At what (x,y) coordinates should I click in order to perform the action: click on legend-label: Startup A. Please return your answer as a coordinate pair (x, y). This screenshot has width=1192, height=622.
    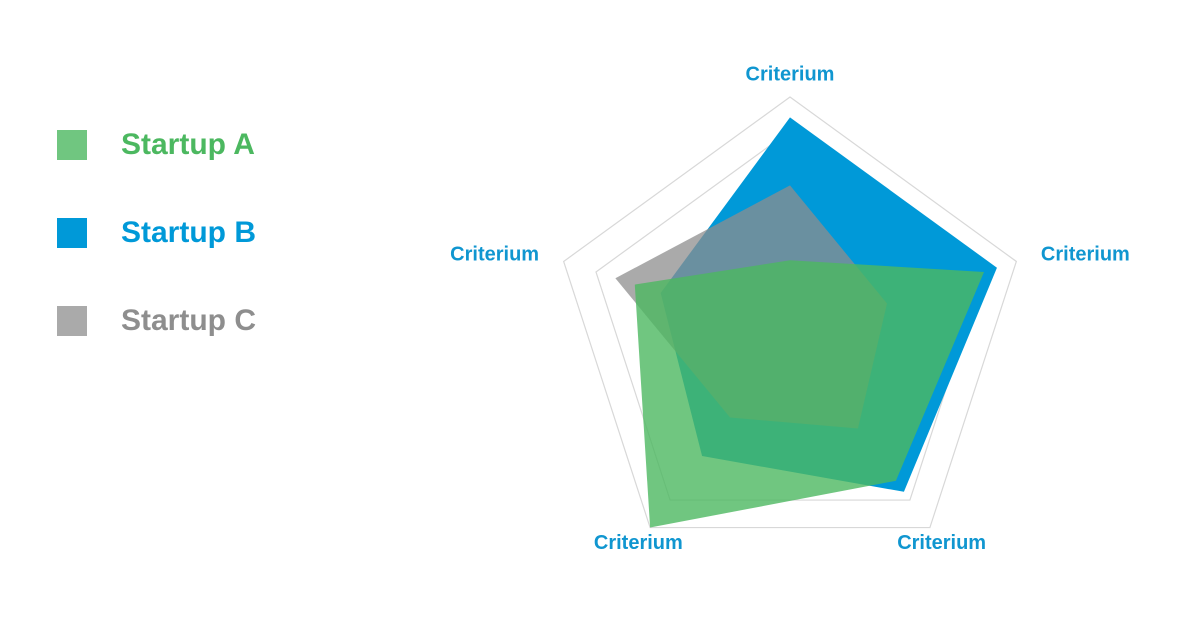
    Looking at the image, I should click on (188, 144).